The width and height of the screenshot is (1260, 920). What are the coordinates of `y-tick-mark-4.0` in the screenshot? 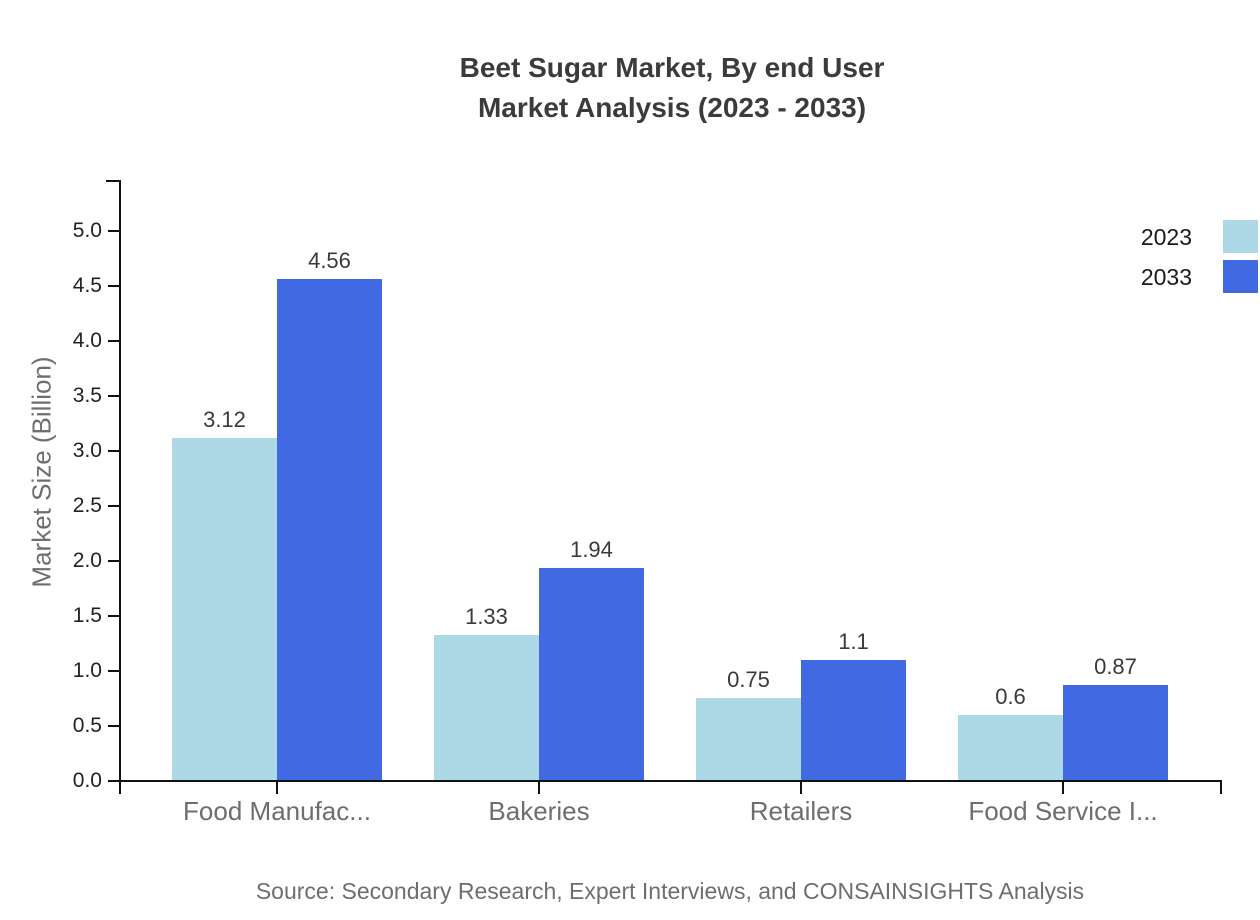 It's located at (114, 341).